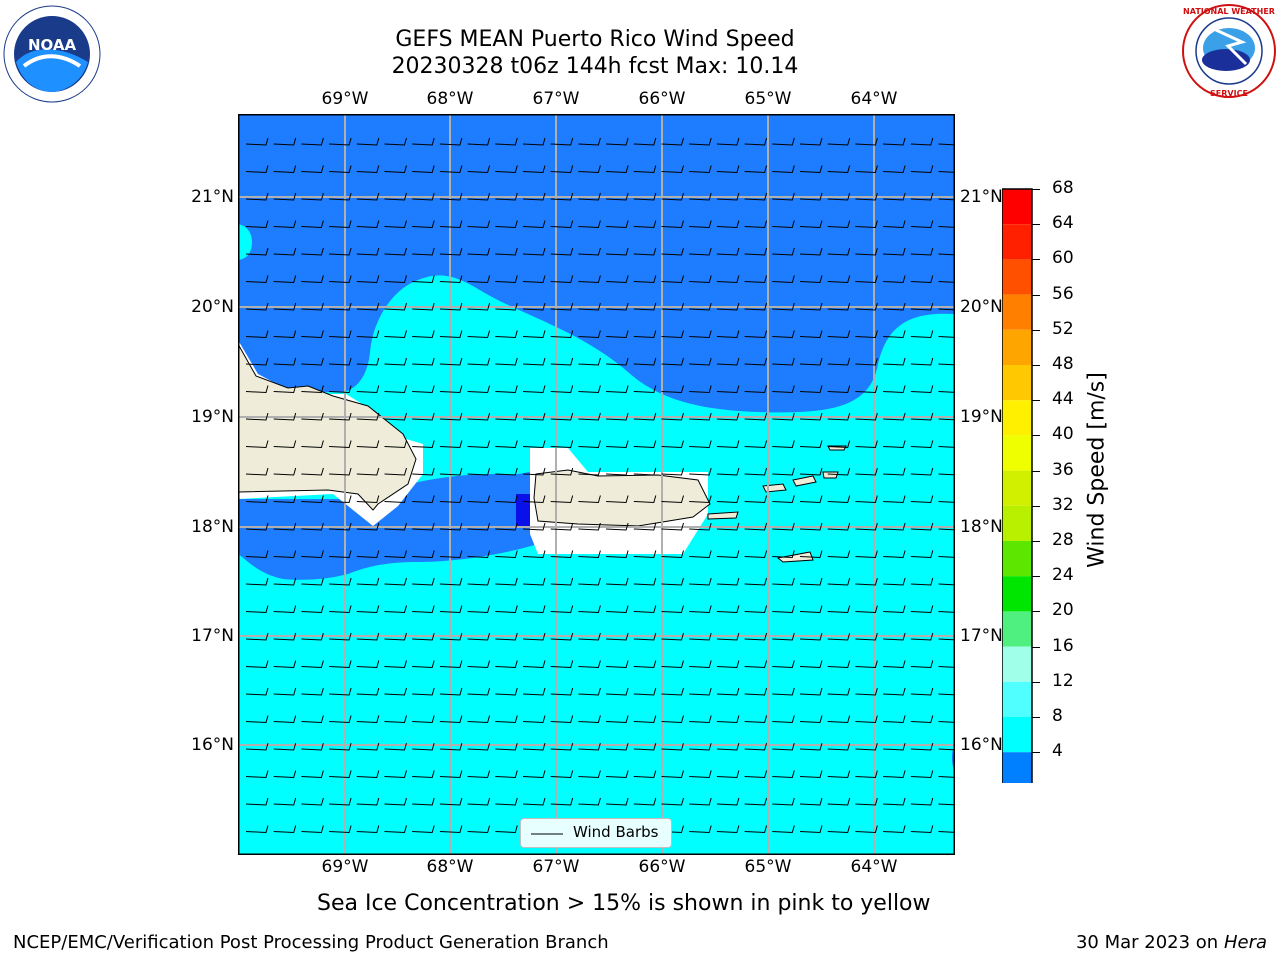 The image size is (1280, 960). What do you see at coordinates (1229, 93) in the screenshot?
I see `svg-text: SERVICE` at bounding box center [1229, 93].